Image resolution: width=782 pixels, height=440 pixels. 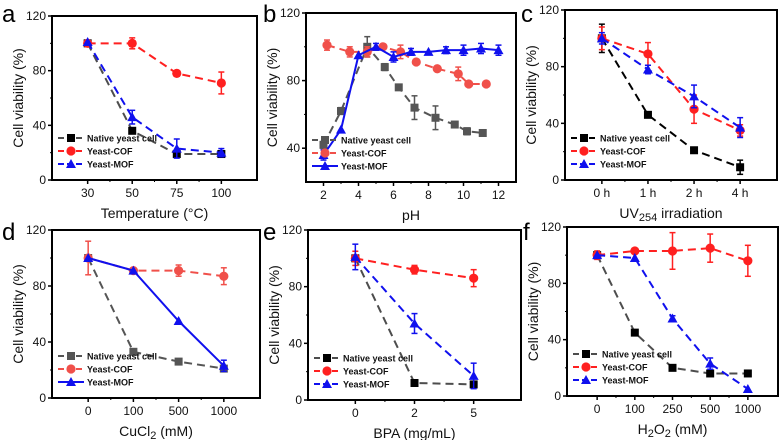 What do you see at coordinates (464, 195) in the screenshot?
I see `x-tick-label: 10` at bounding box center [464, 195].